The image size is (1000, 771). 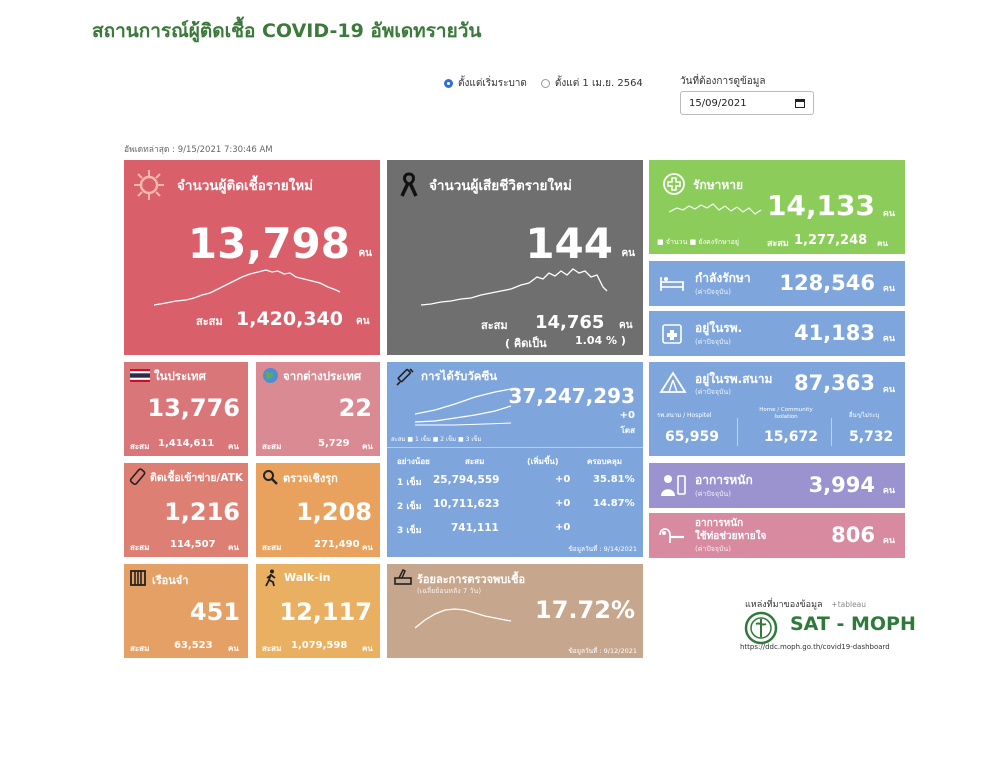 I want to click on treating-sub: (ค่าปัจจุบัน), so click(x=713, y=292).